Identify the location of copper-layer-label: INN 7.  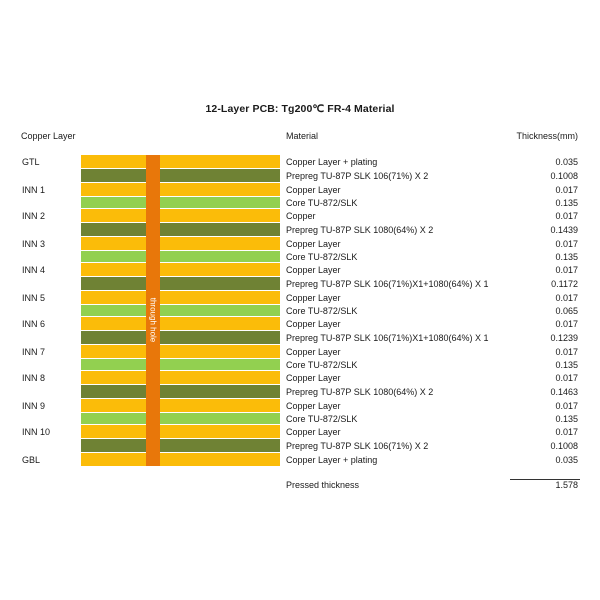
(34, 351).